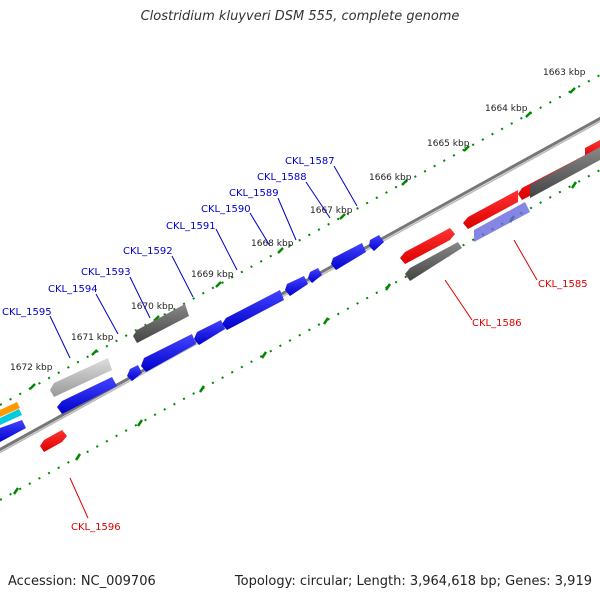  Describe the element at coordinates (565, 172) in the screenshot. I see `gene-gray-right` at that location.